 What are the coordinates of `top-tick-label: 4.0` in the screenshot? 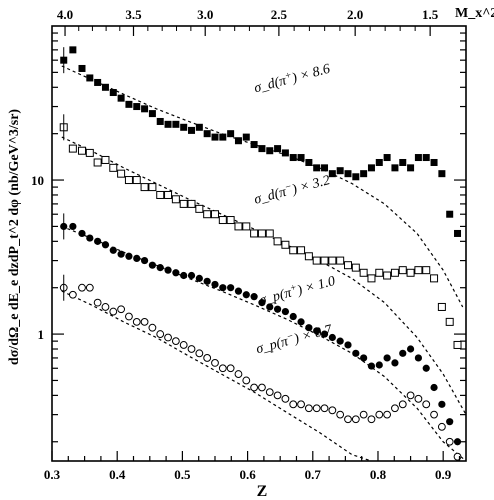 It's located at (65, 14).